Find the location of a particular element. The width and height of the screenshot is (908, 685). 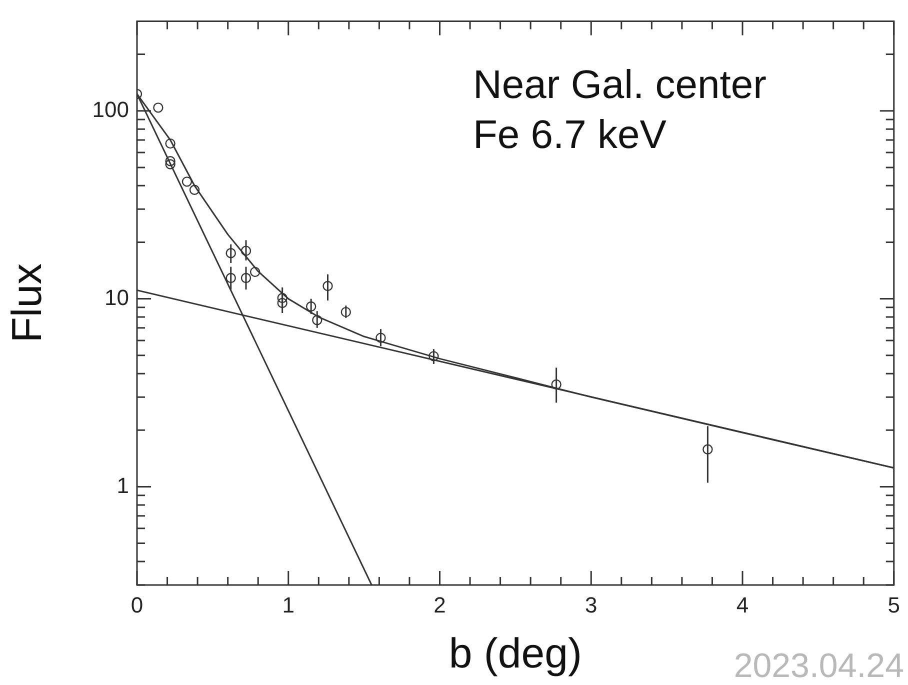

y-axis-title: Flux is located at coordinates (26, 303).